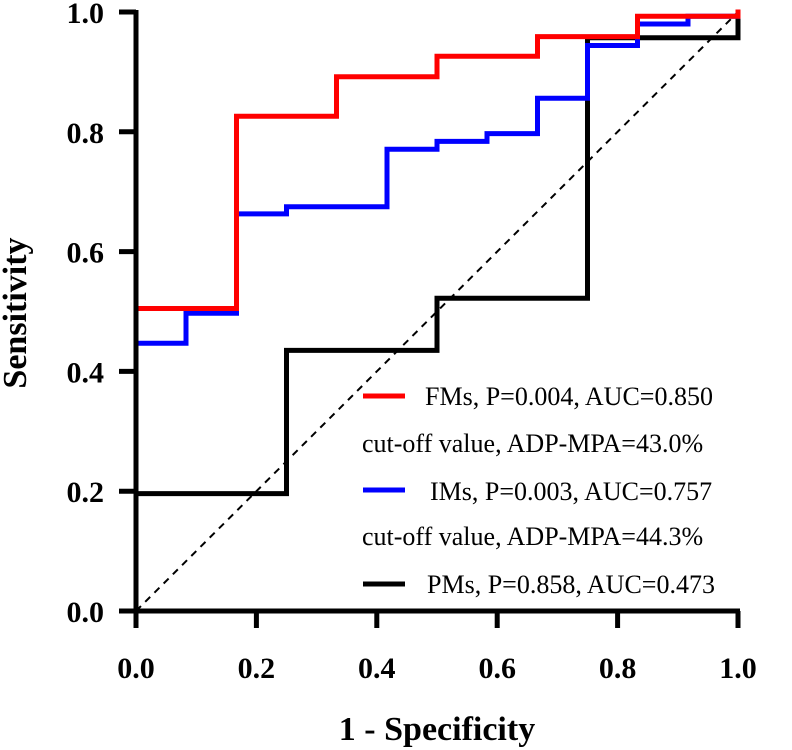 The image size is (792, 750). Describe the element at coordinates (571, 491) in the screenshot. I see `legend-label-ims: IMs, P=0.003, AUC=0.757` at that location.